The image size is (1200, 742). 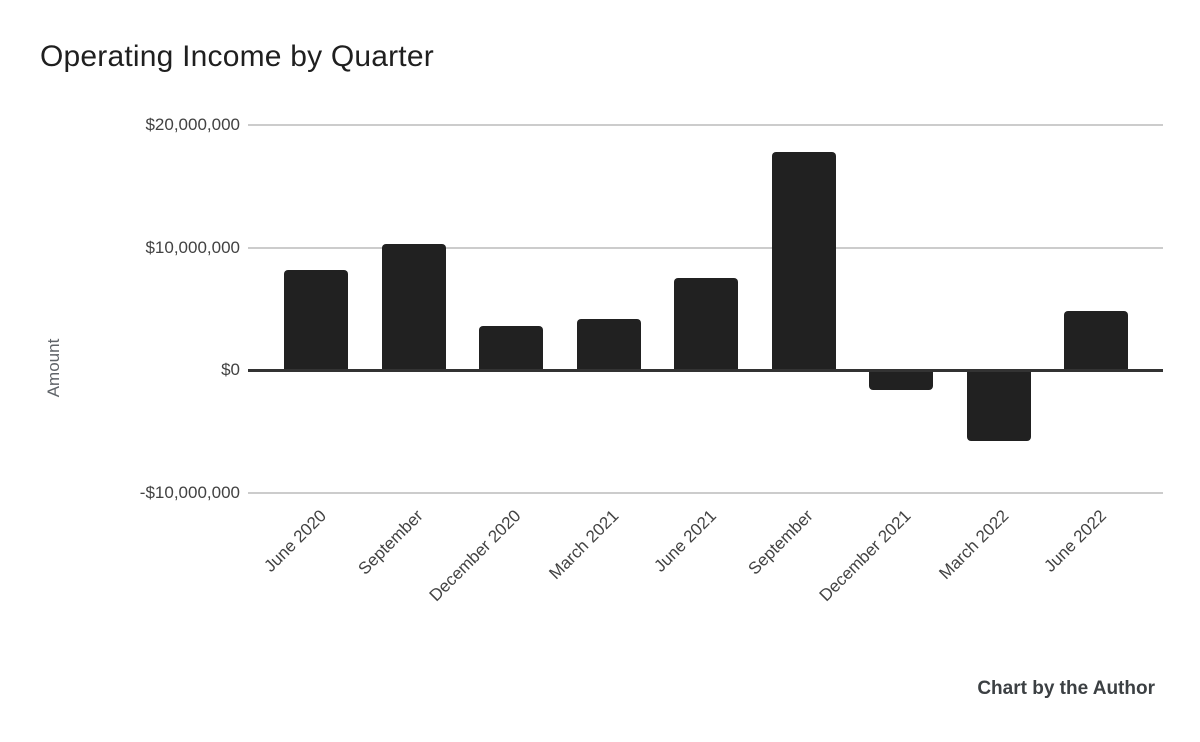 I want to click on bar-7-march-2022, so click(x=998, y=406).